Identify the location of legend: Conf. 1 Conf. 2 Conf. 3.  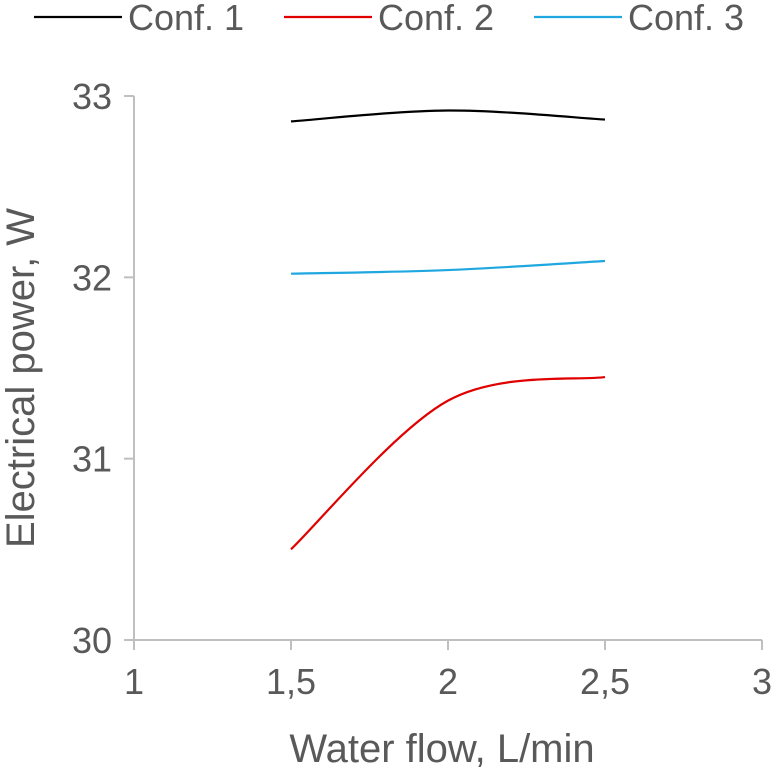
(389, 19).